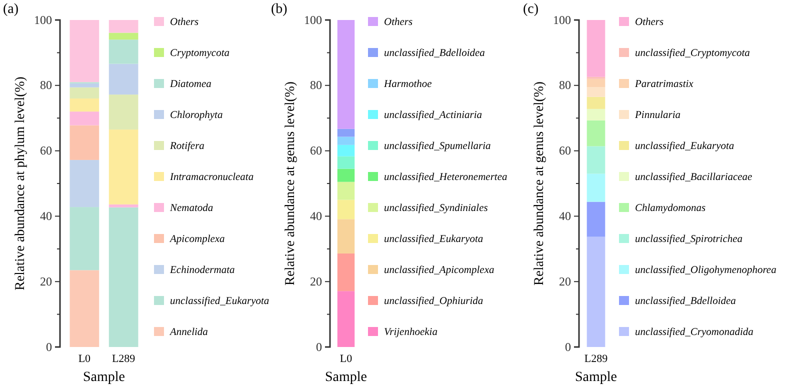 This screenshot has height=387, width=789. What do you see at coordinates (196, 115) in the screenshot?
I see `legend-label: Chlorophyta` at bounding box center [196, 115].